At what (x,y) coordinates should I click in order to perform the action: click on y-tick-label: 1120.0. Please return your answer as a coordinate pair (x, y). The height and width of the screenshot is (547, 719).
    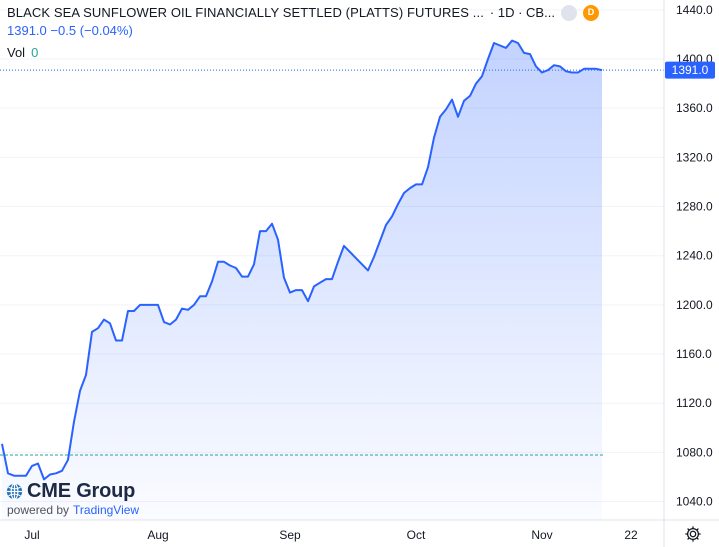
    Looking at the image, I should click on (694, 403).